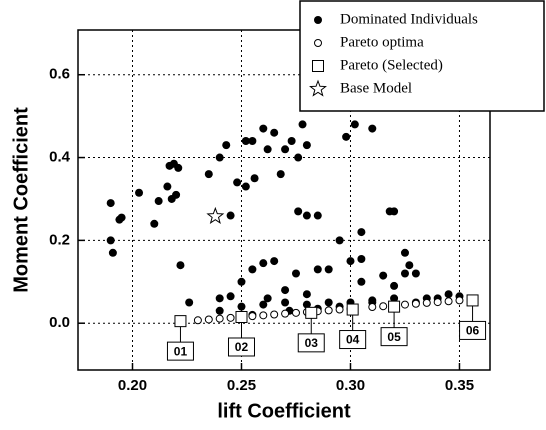 The height and width of the screenshot is (430, 546). Describe the element at coordinates (59, 239) in the screenshot. I see `y-tick-label: 0.2` at that location.